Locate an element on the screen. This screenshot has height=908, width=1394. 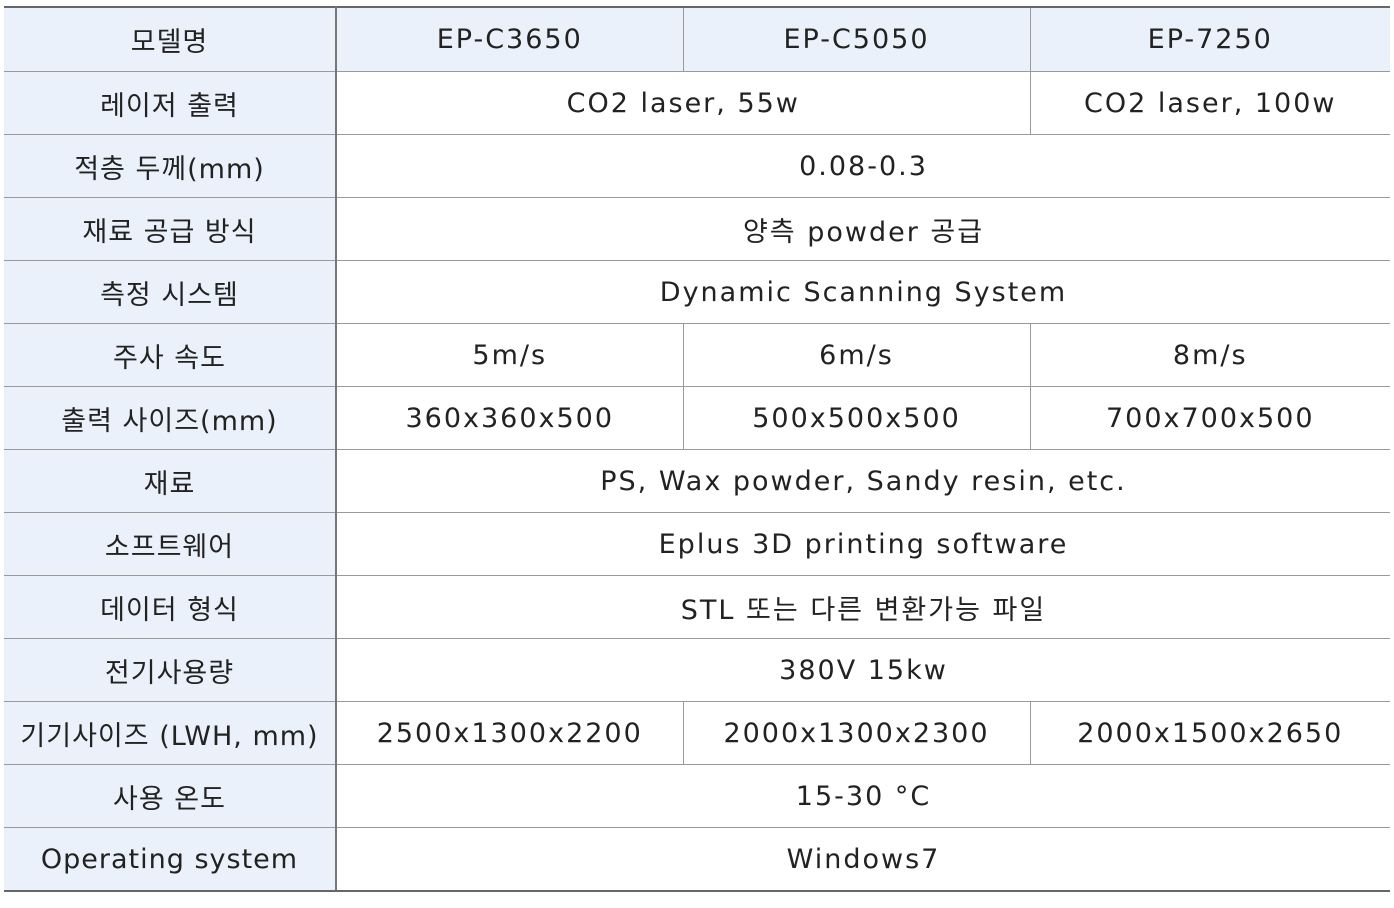
spec-value: Dynamic Scanning System is located at coordinates (862, 292).